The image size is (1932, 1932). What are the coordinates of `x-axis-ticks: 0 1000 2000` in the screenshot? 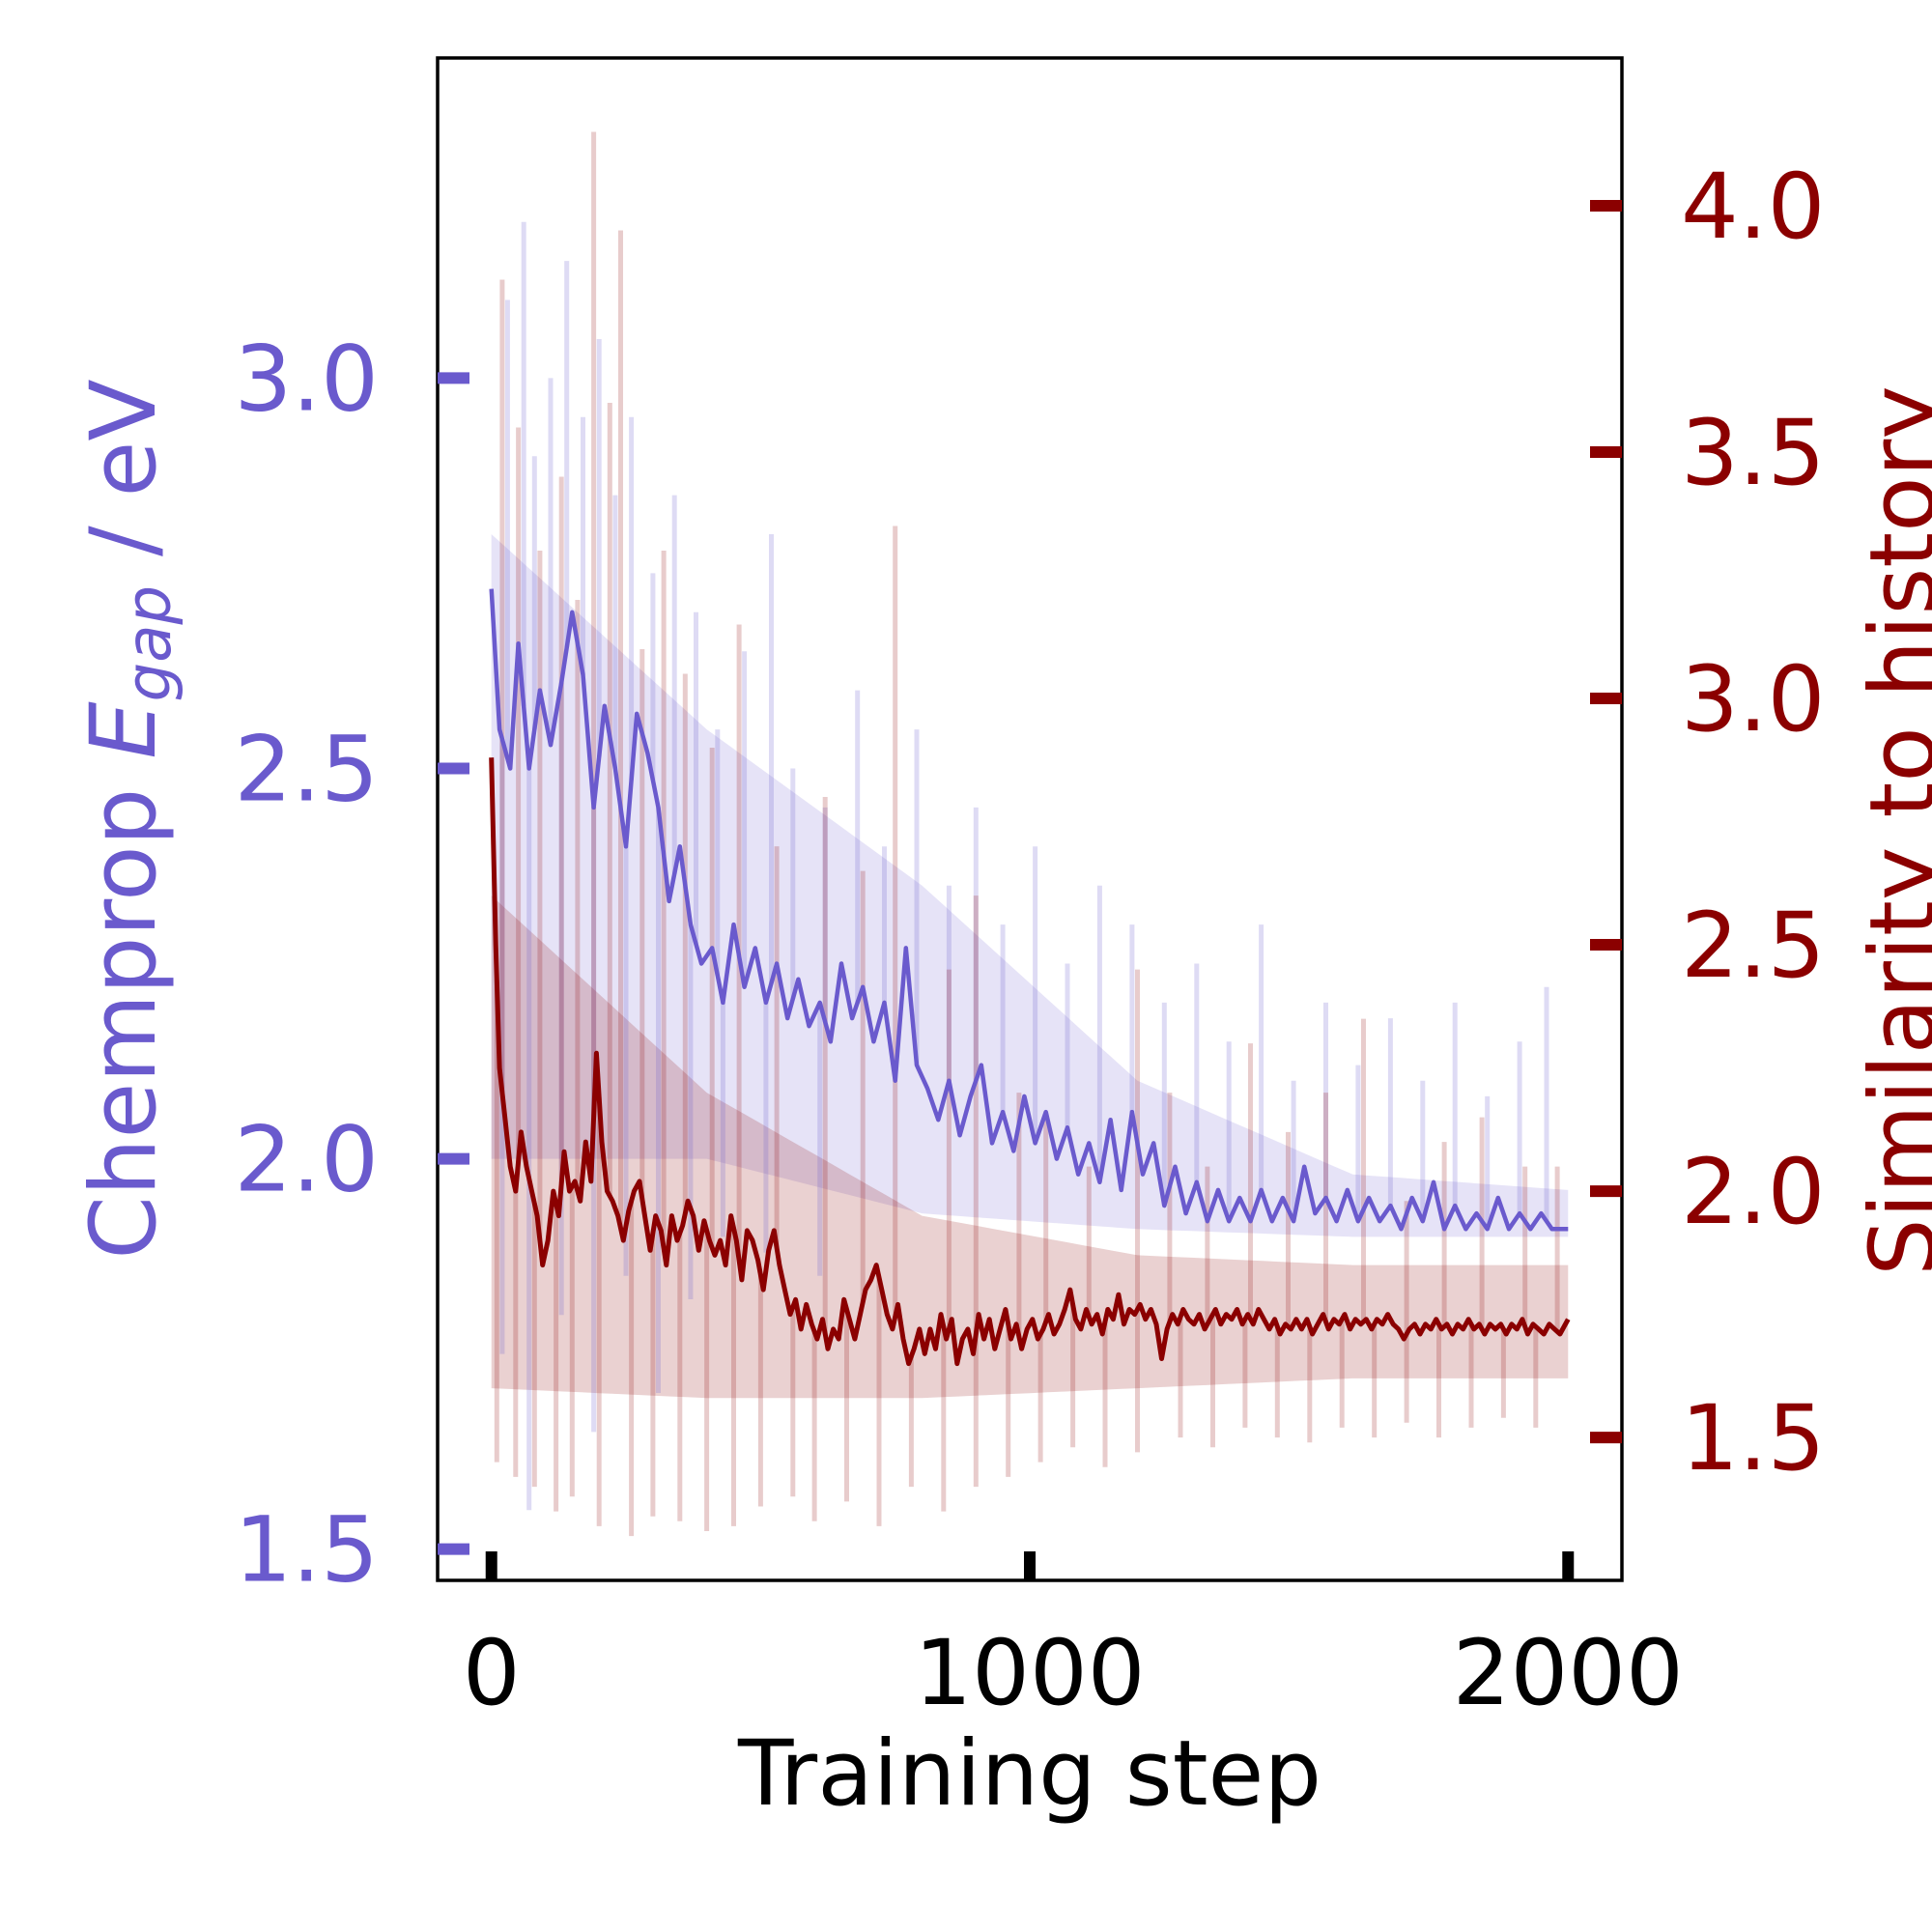 It's located at (1073, 1638).